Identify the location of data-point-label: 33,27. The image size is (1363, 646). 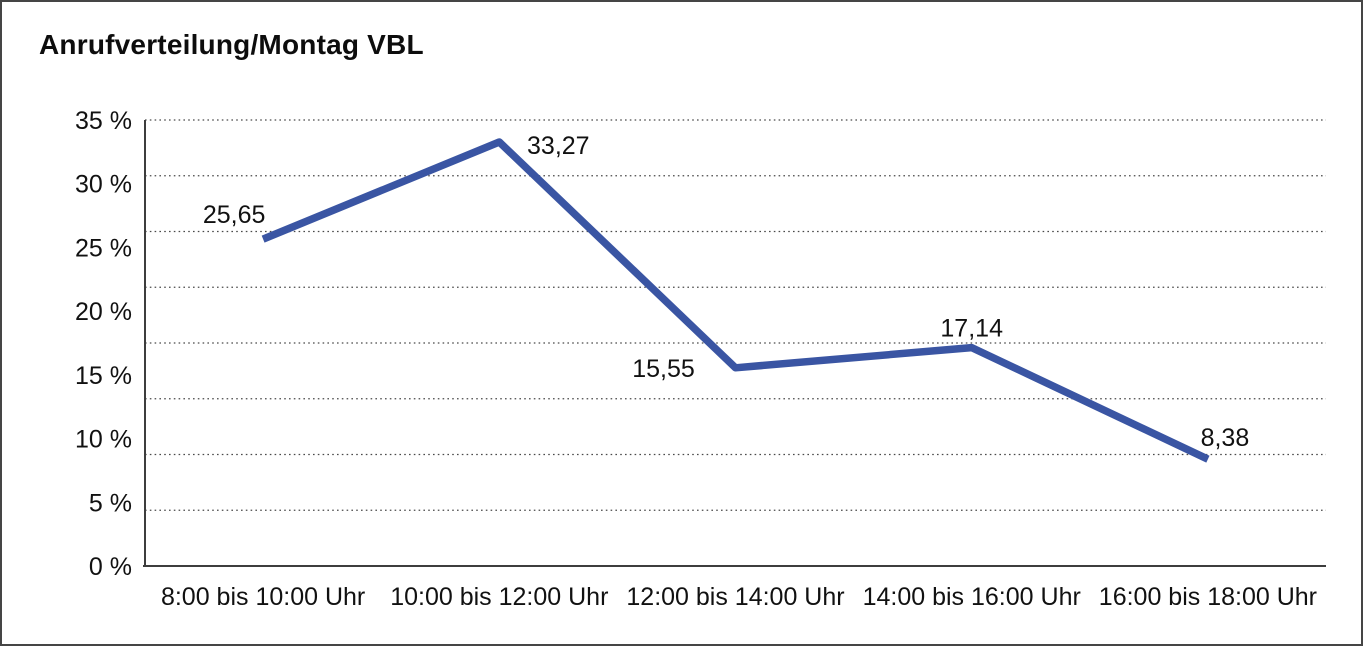
(558, 146).